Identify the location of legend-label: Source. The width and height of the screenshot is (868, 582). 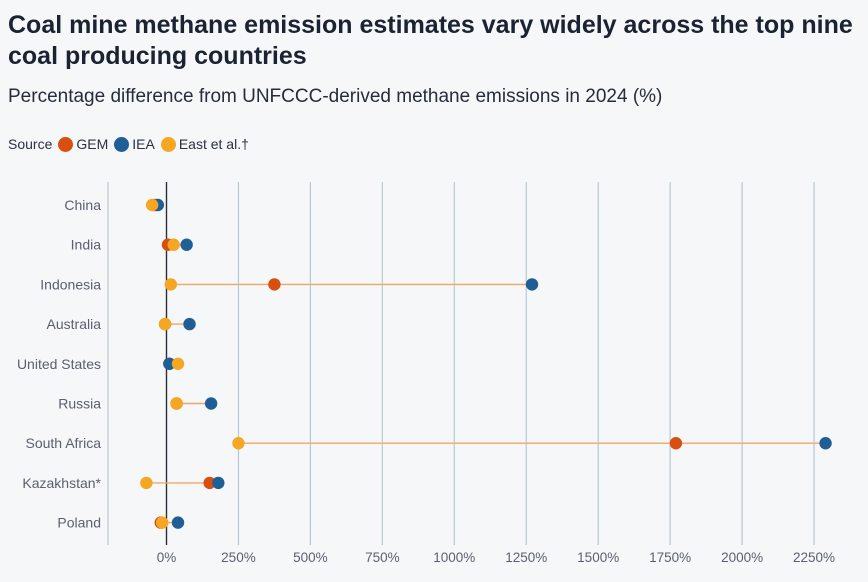
(30, 144).